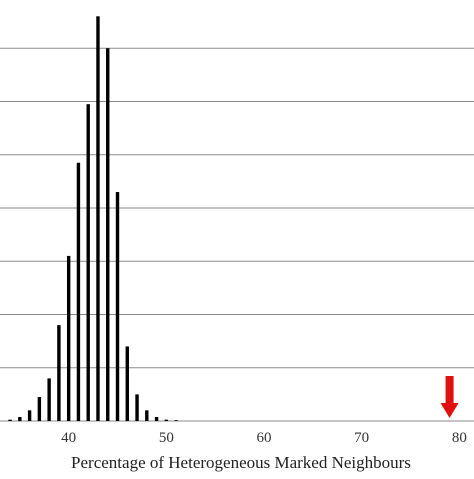 Image resolution: width=474 pixels, height=479 pixels. Describe the element at coordinates (459, 438) in the screenshot. I see `x-tick-label: 80` at that location.